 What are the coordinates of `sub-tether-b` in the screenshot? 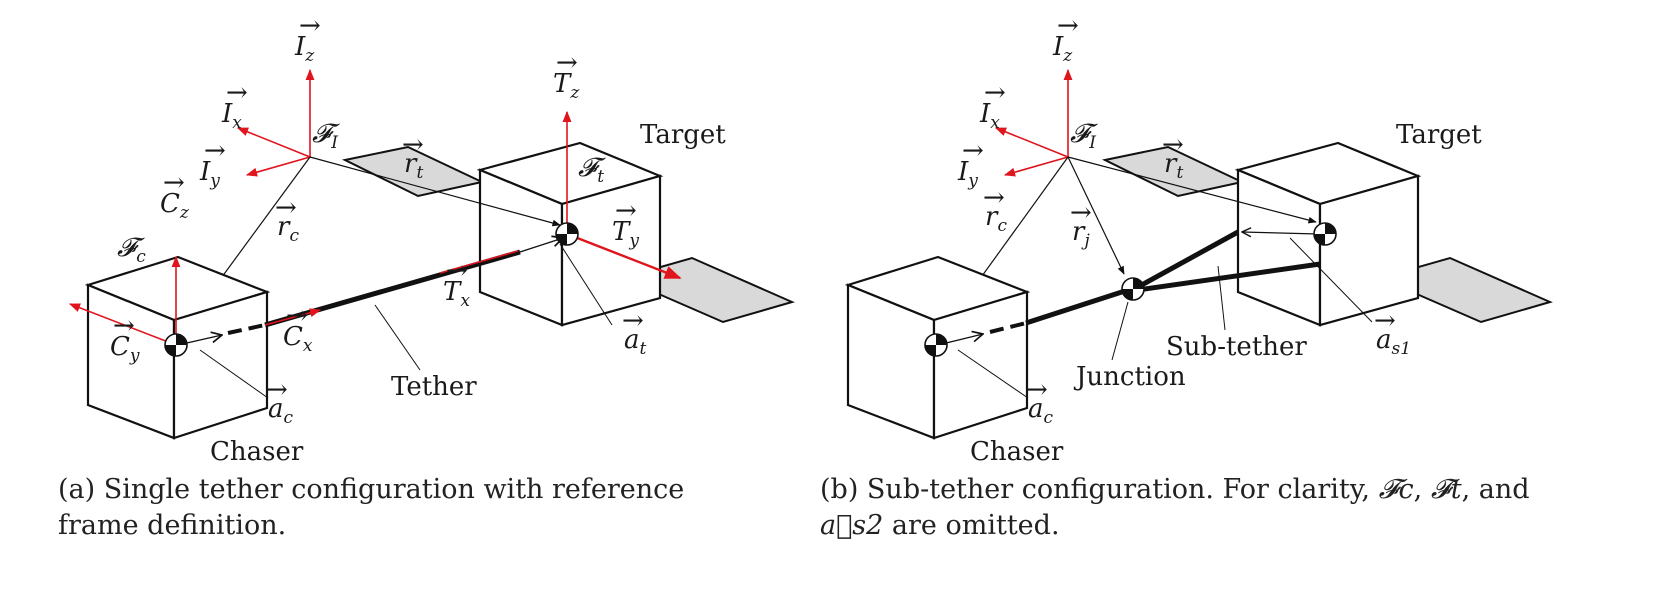 It's located at (1129, 289).